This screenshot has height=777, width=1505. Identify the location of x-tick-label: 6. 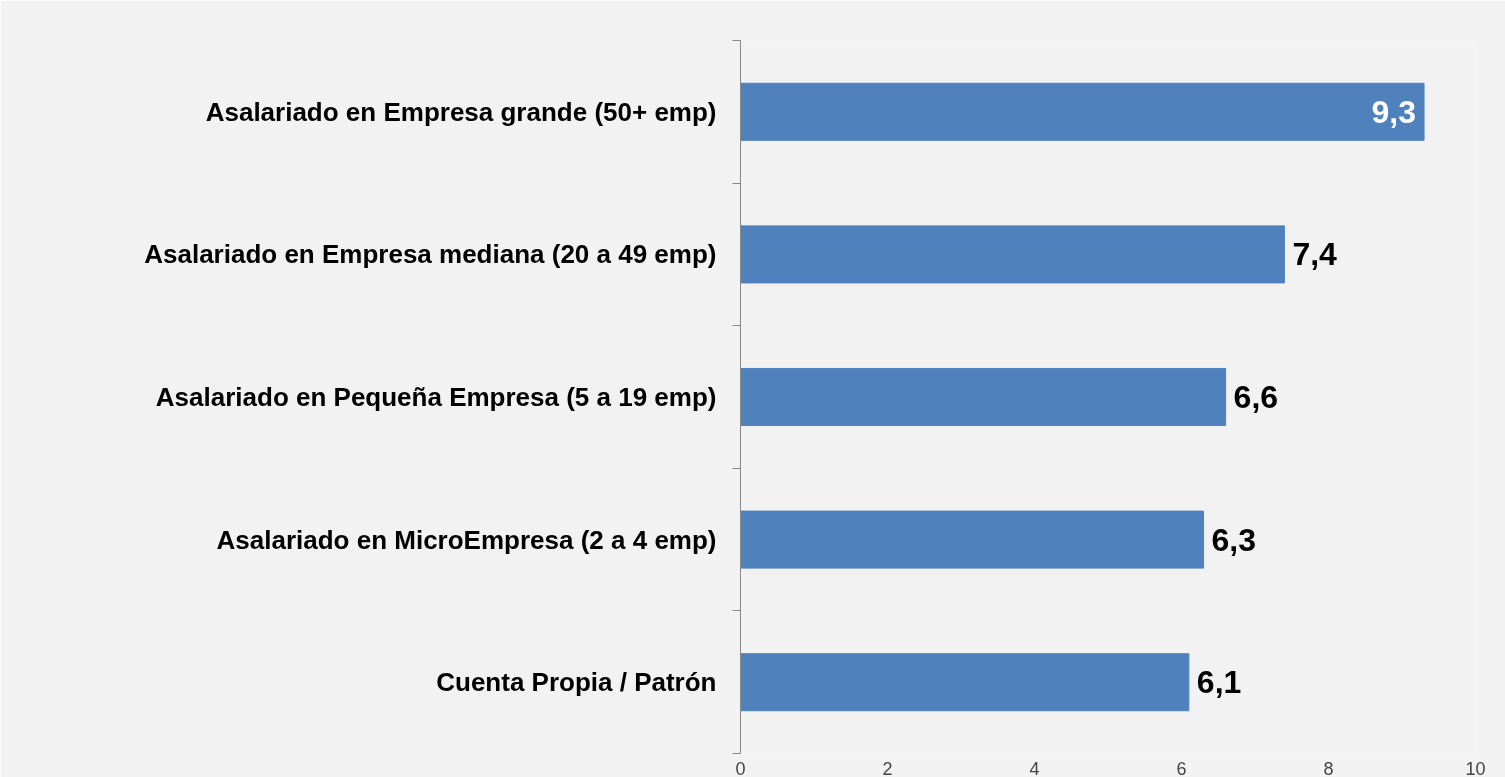
(1181, 767).